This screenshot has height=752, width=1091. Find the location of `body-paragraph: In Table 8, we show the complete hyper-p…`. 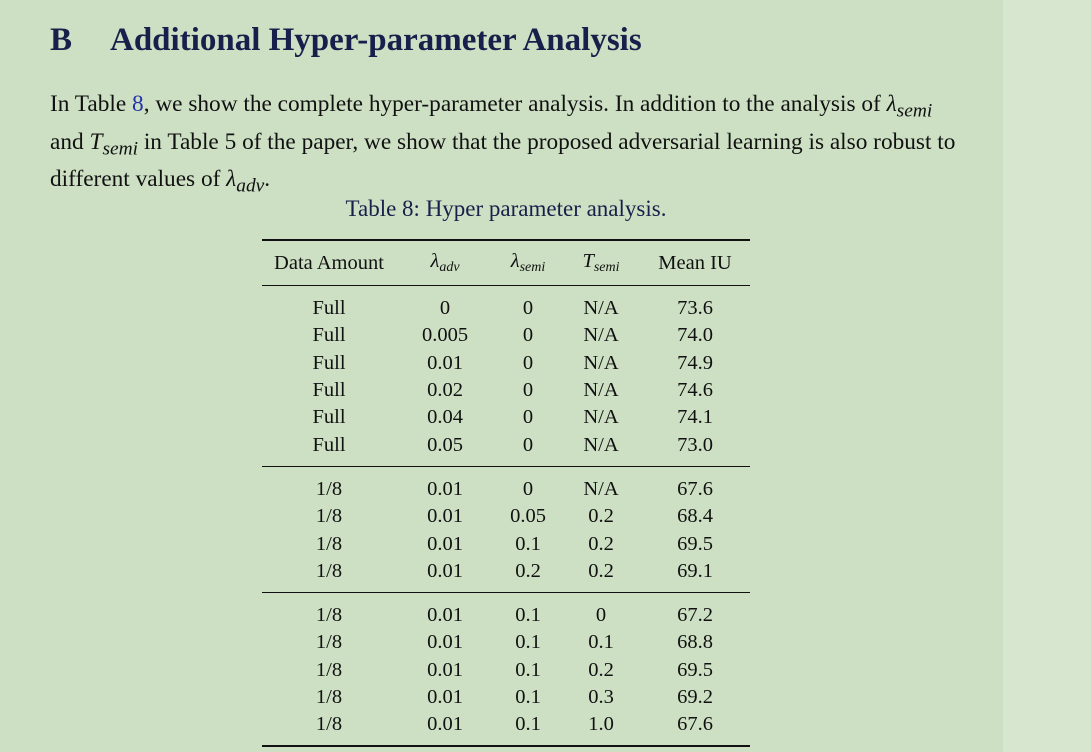

body-paragraph: In Table 8, we show the complete hyper-p… is located at coordinates (507, 145).